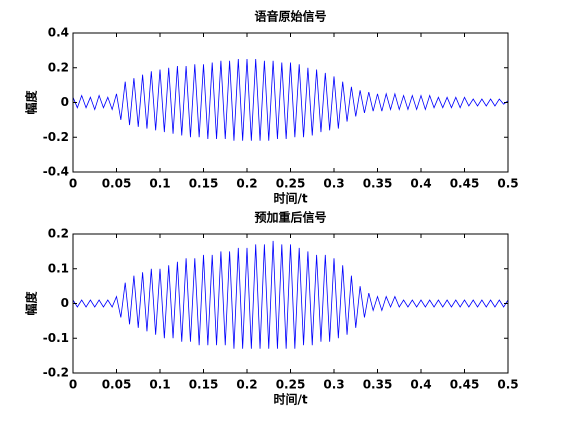 This screenshot has width=561, height=421. I want to click on chart-title: 语音原始信号, so click(290, 16).